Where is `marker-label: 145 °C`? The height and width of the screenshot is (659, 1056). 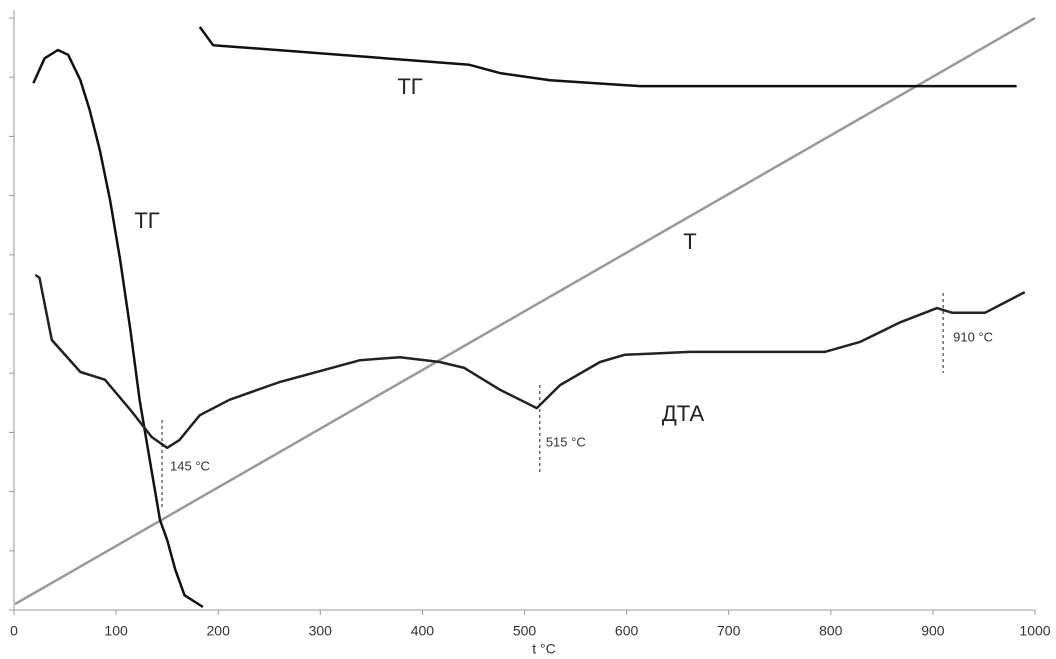
marker-label: 145 °C is located at coordinates (190, 465).